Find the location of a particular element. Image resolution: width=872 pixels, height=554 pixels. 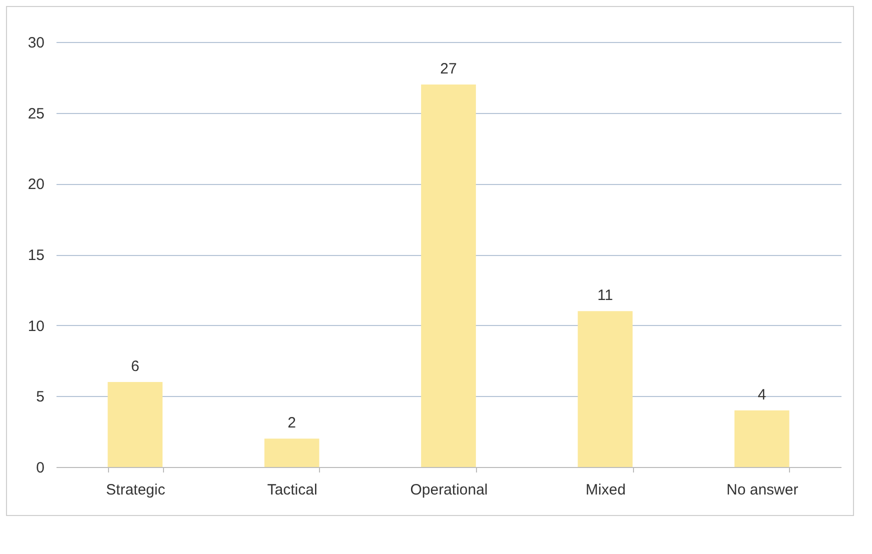

y-tick-label: 15 is located at coordinates (36, 255).